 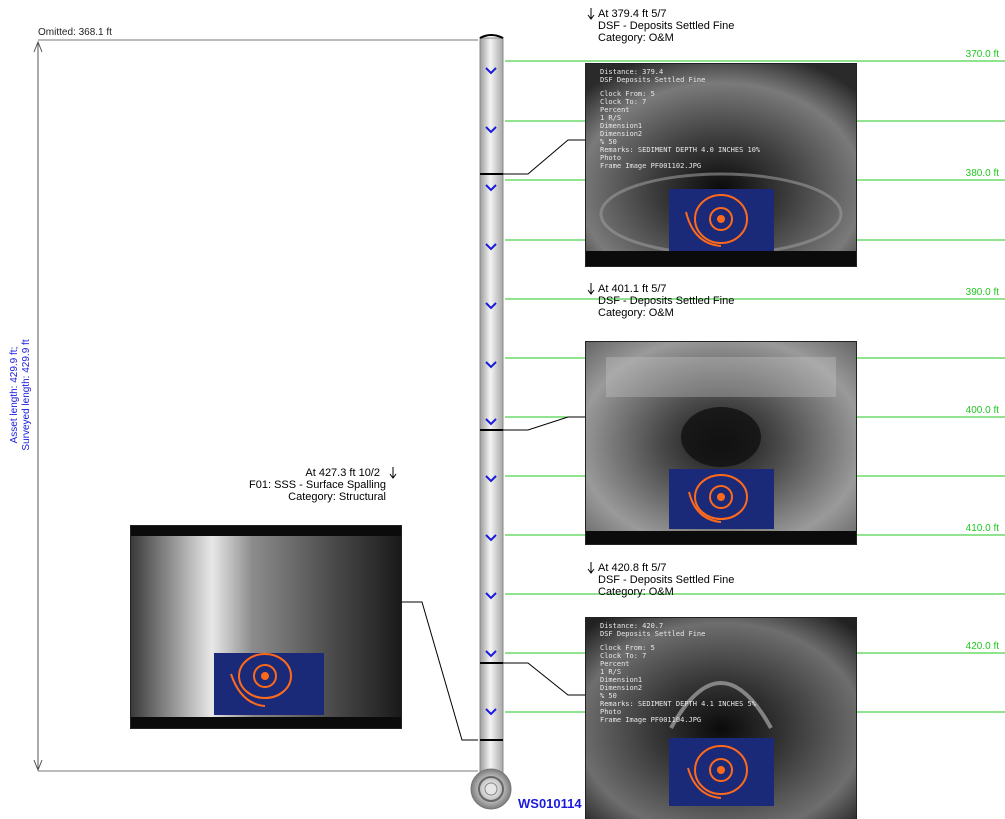 I want to click on at-arrows, so click(x=492, y=291).